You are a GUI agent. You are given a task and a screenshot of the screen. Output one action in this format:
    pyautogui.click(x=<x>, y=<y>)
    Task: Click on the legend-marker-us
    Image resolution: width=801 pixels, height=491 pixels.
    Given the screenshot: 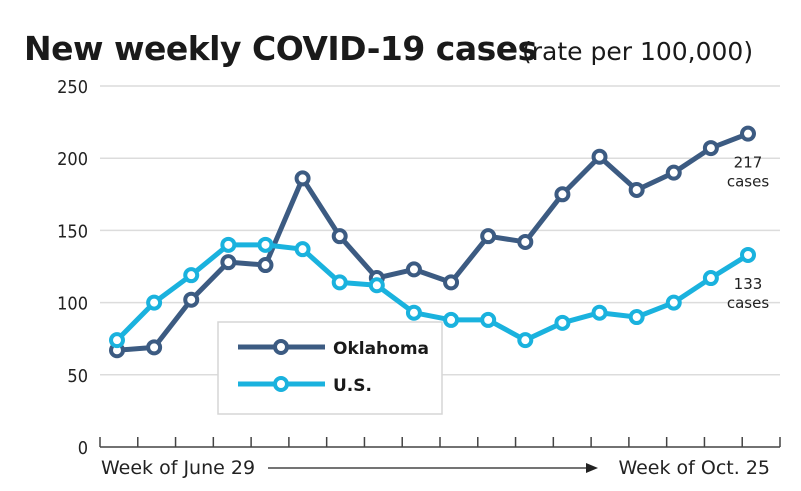 What is the action you would take?
    pyautogui.click(x=281, y=384)
    